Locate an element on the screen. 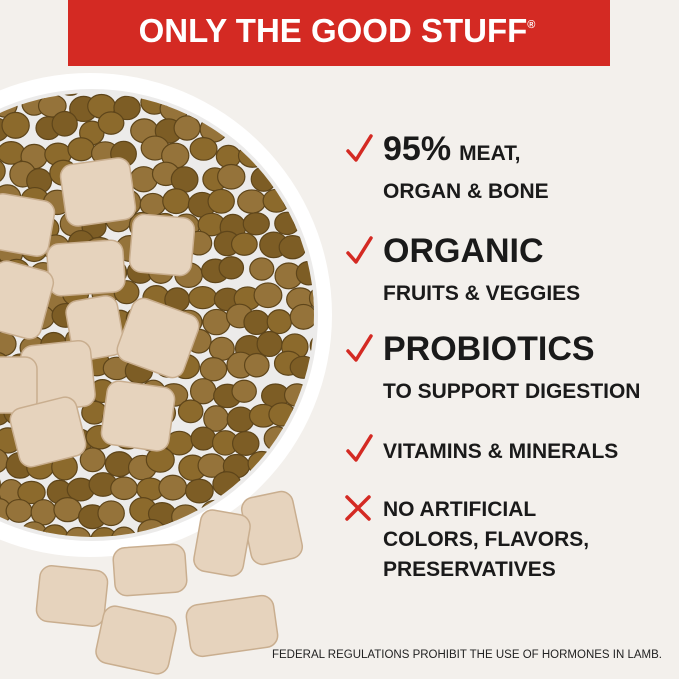  benefit-lead: ORGANIC is located at coordinates (463, 251).